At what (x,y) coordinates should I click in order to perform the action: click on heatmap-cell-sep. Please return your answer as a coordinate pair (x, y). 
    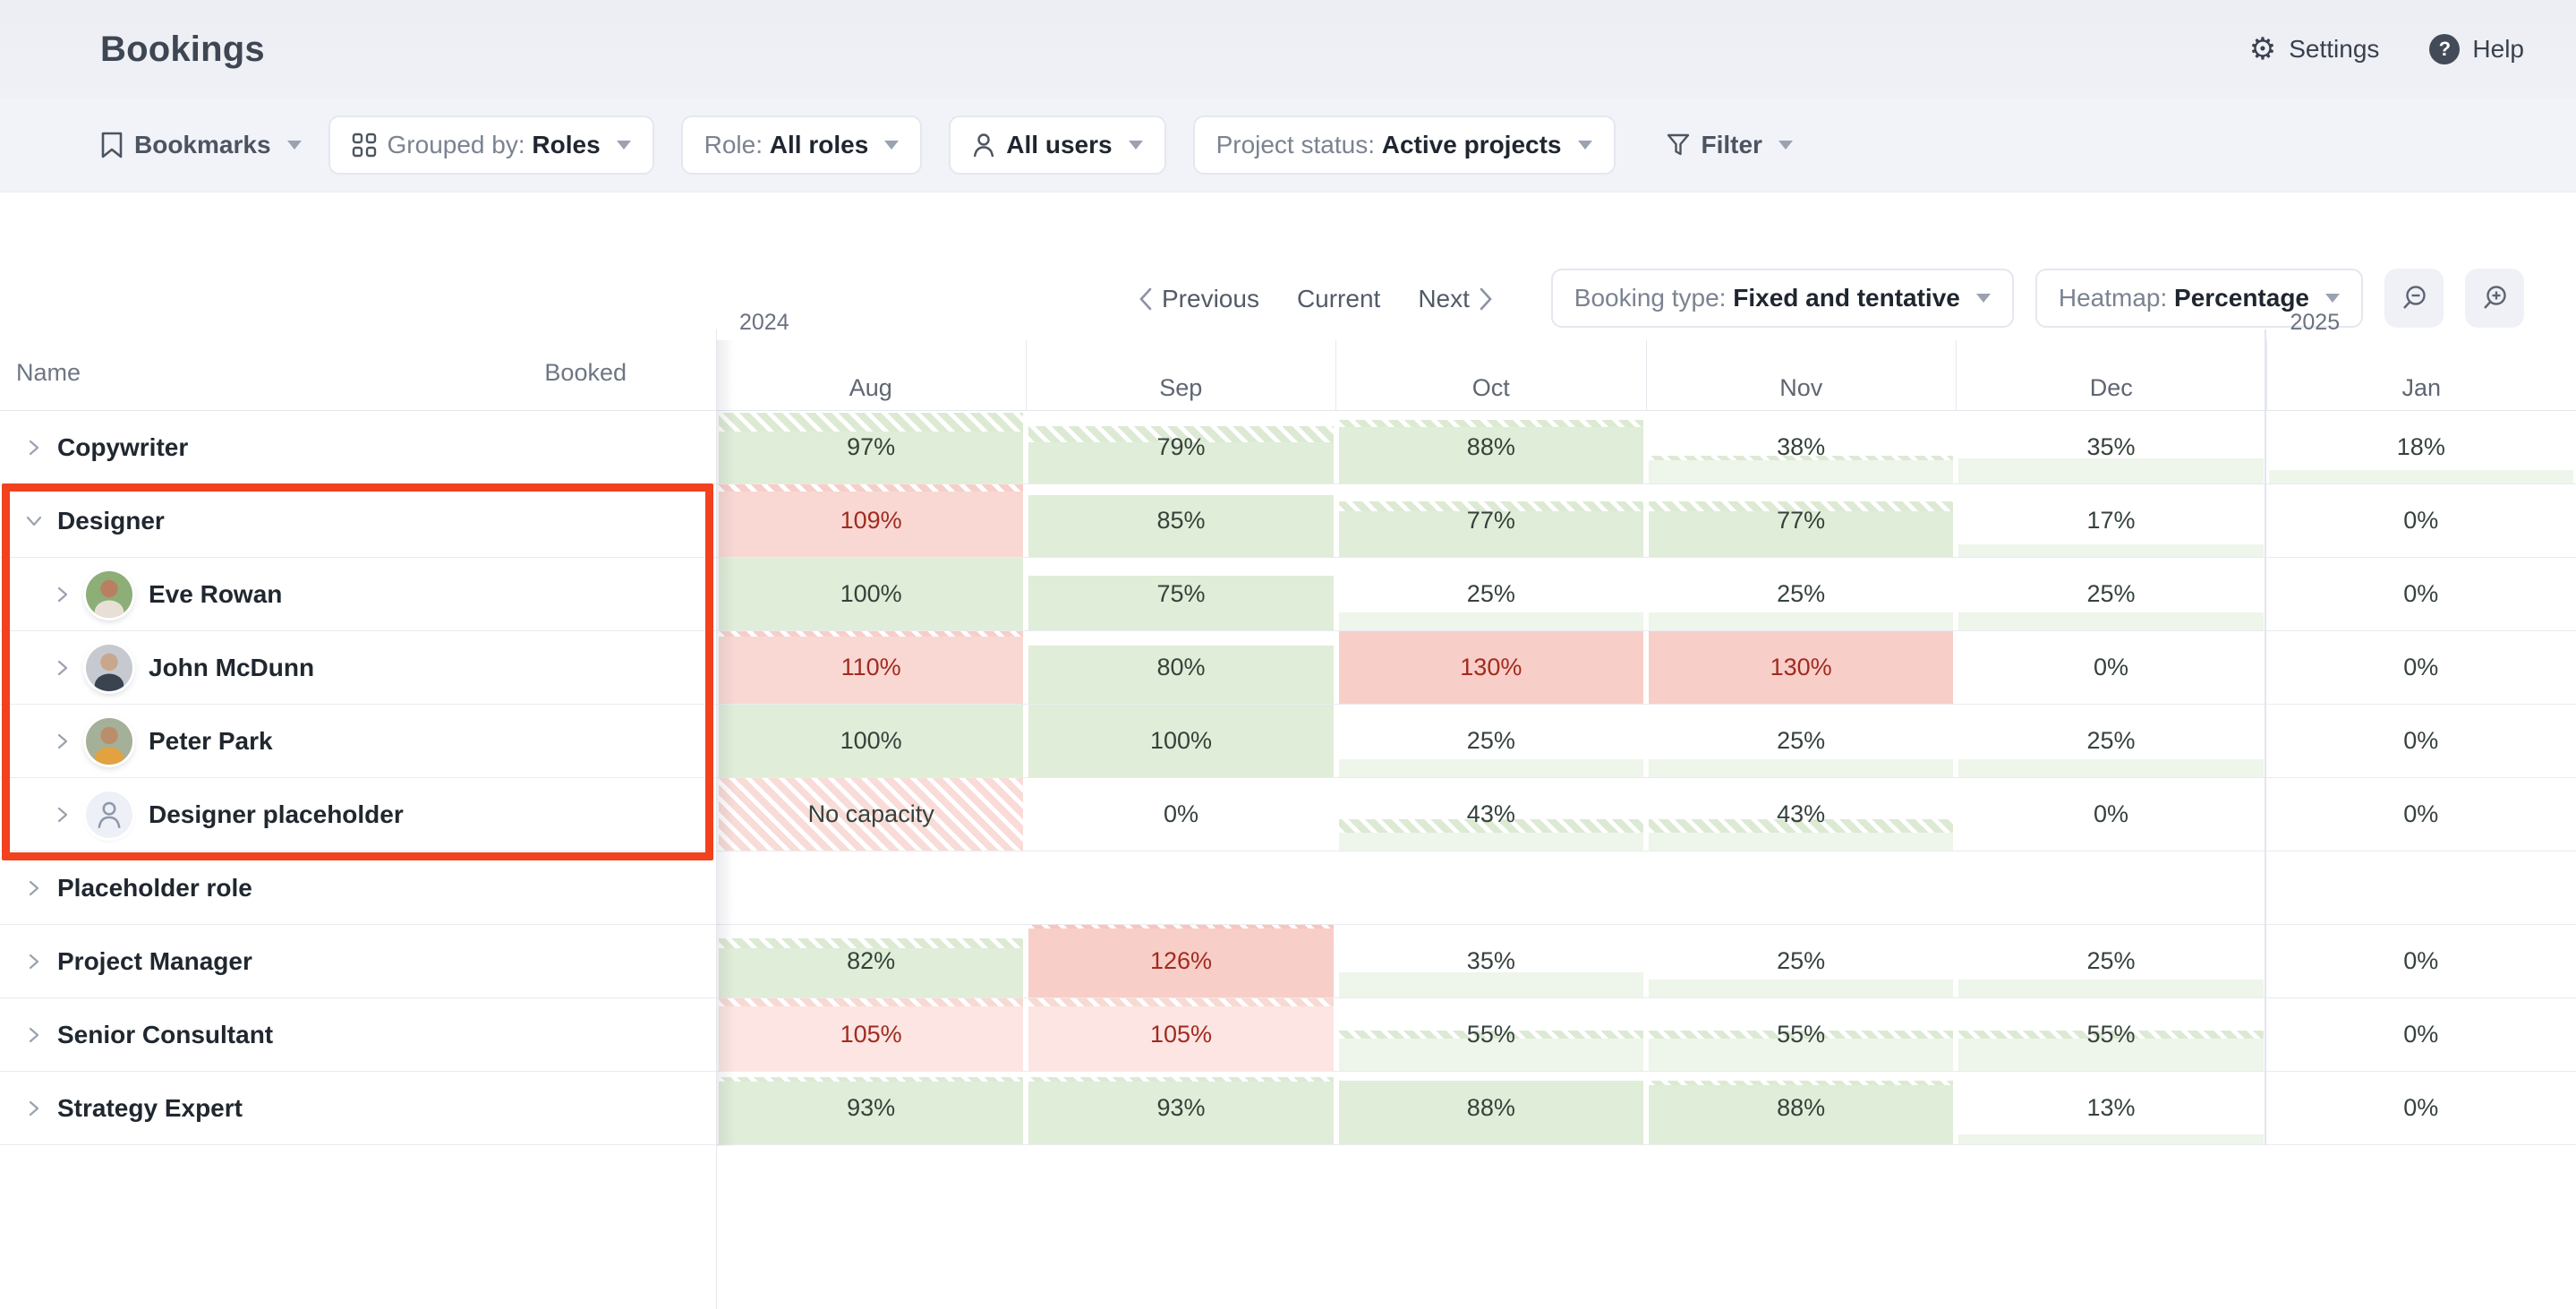
    Looking at the image, I should click on (1180, 887).